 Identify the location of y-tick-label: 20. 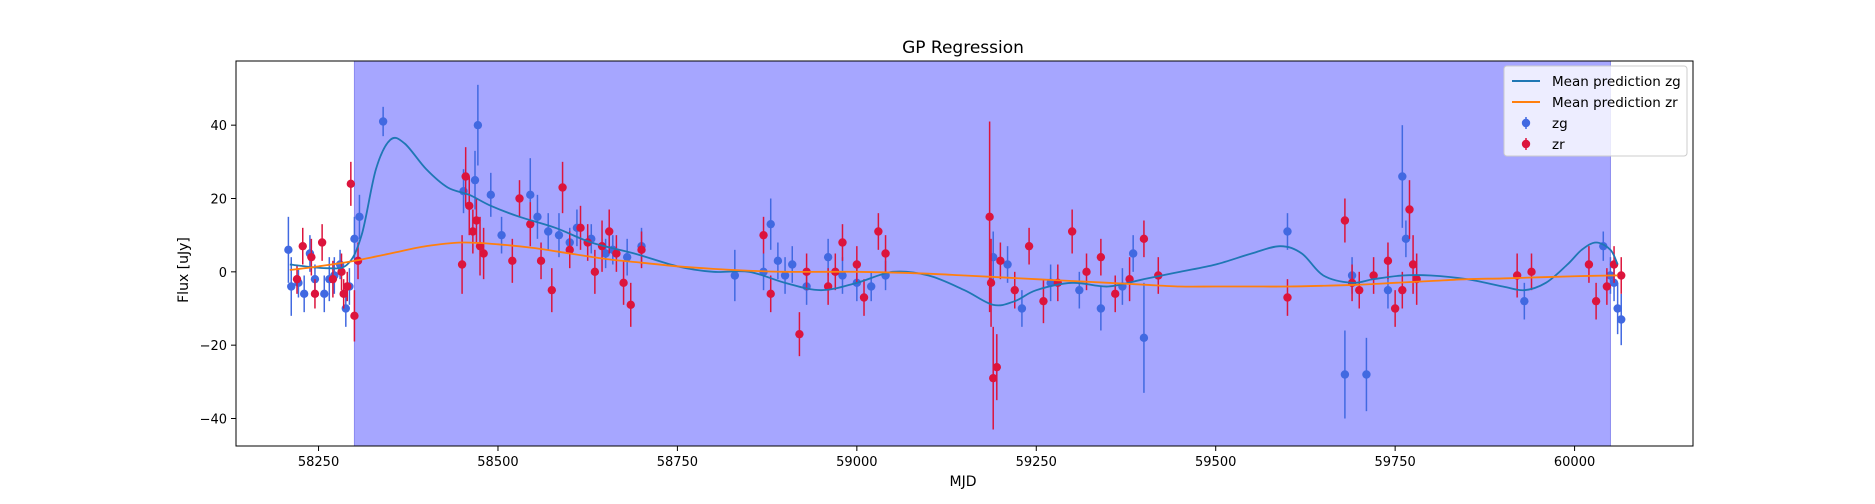
(218, 200).